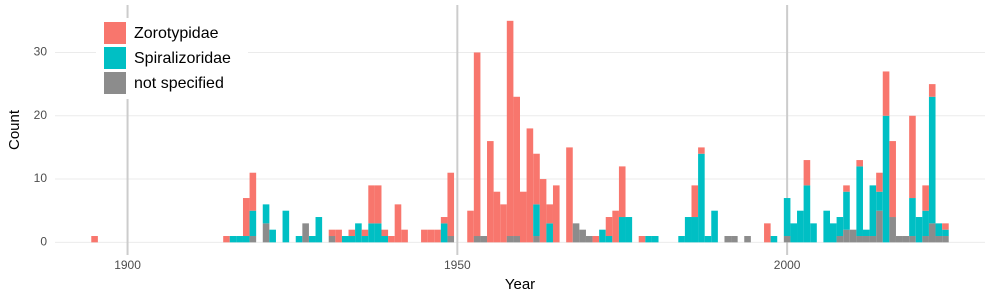 The width and height of the screenshot is (1000, 305). What do you see at coordinates (127, 265) in the screenshot?
I see `x-tick-label: 1900` at bounding box center [127, 265].